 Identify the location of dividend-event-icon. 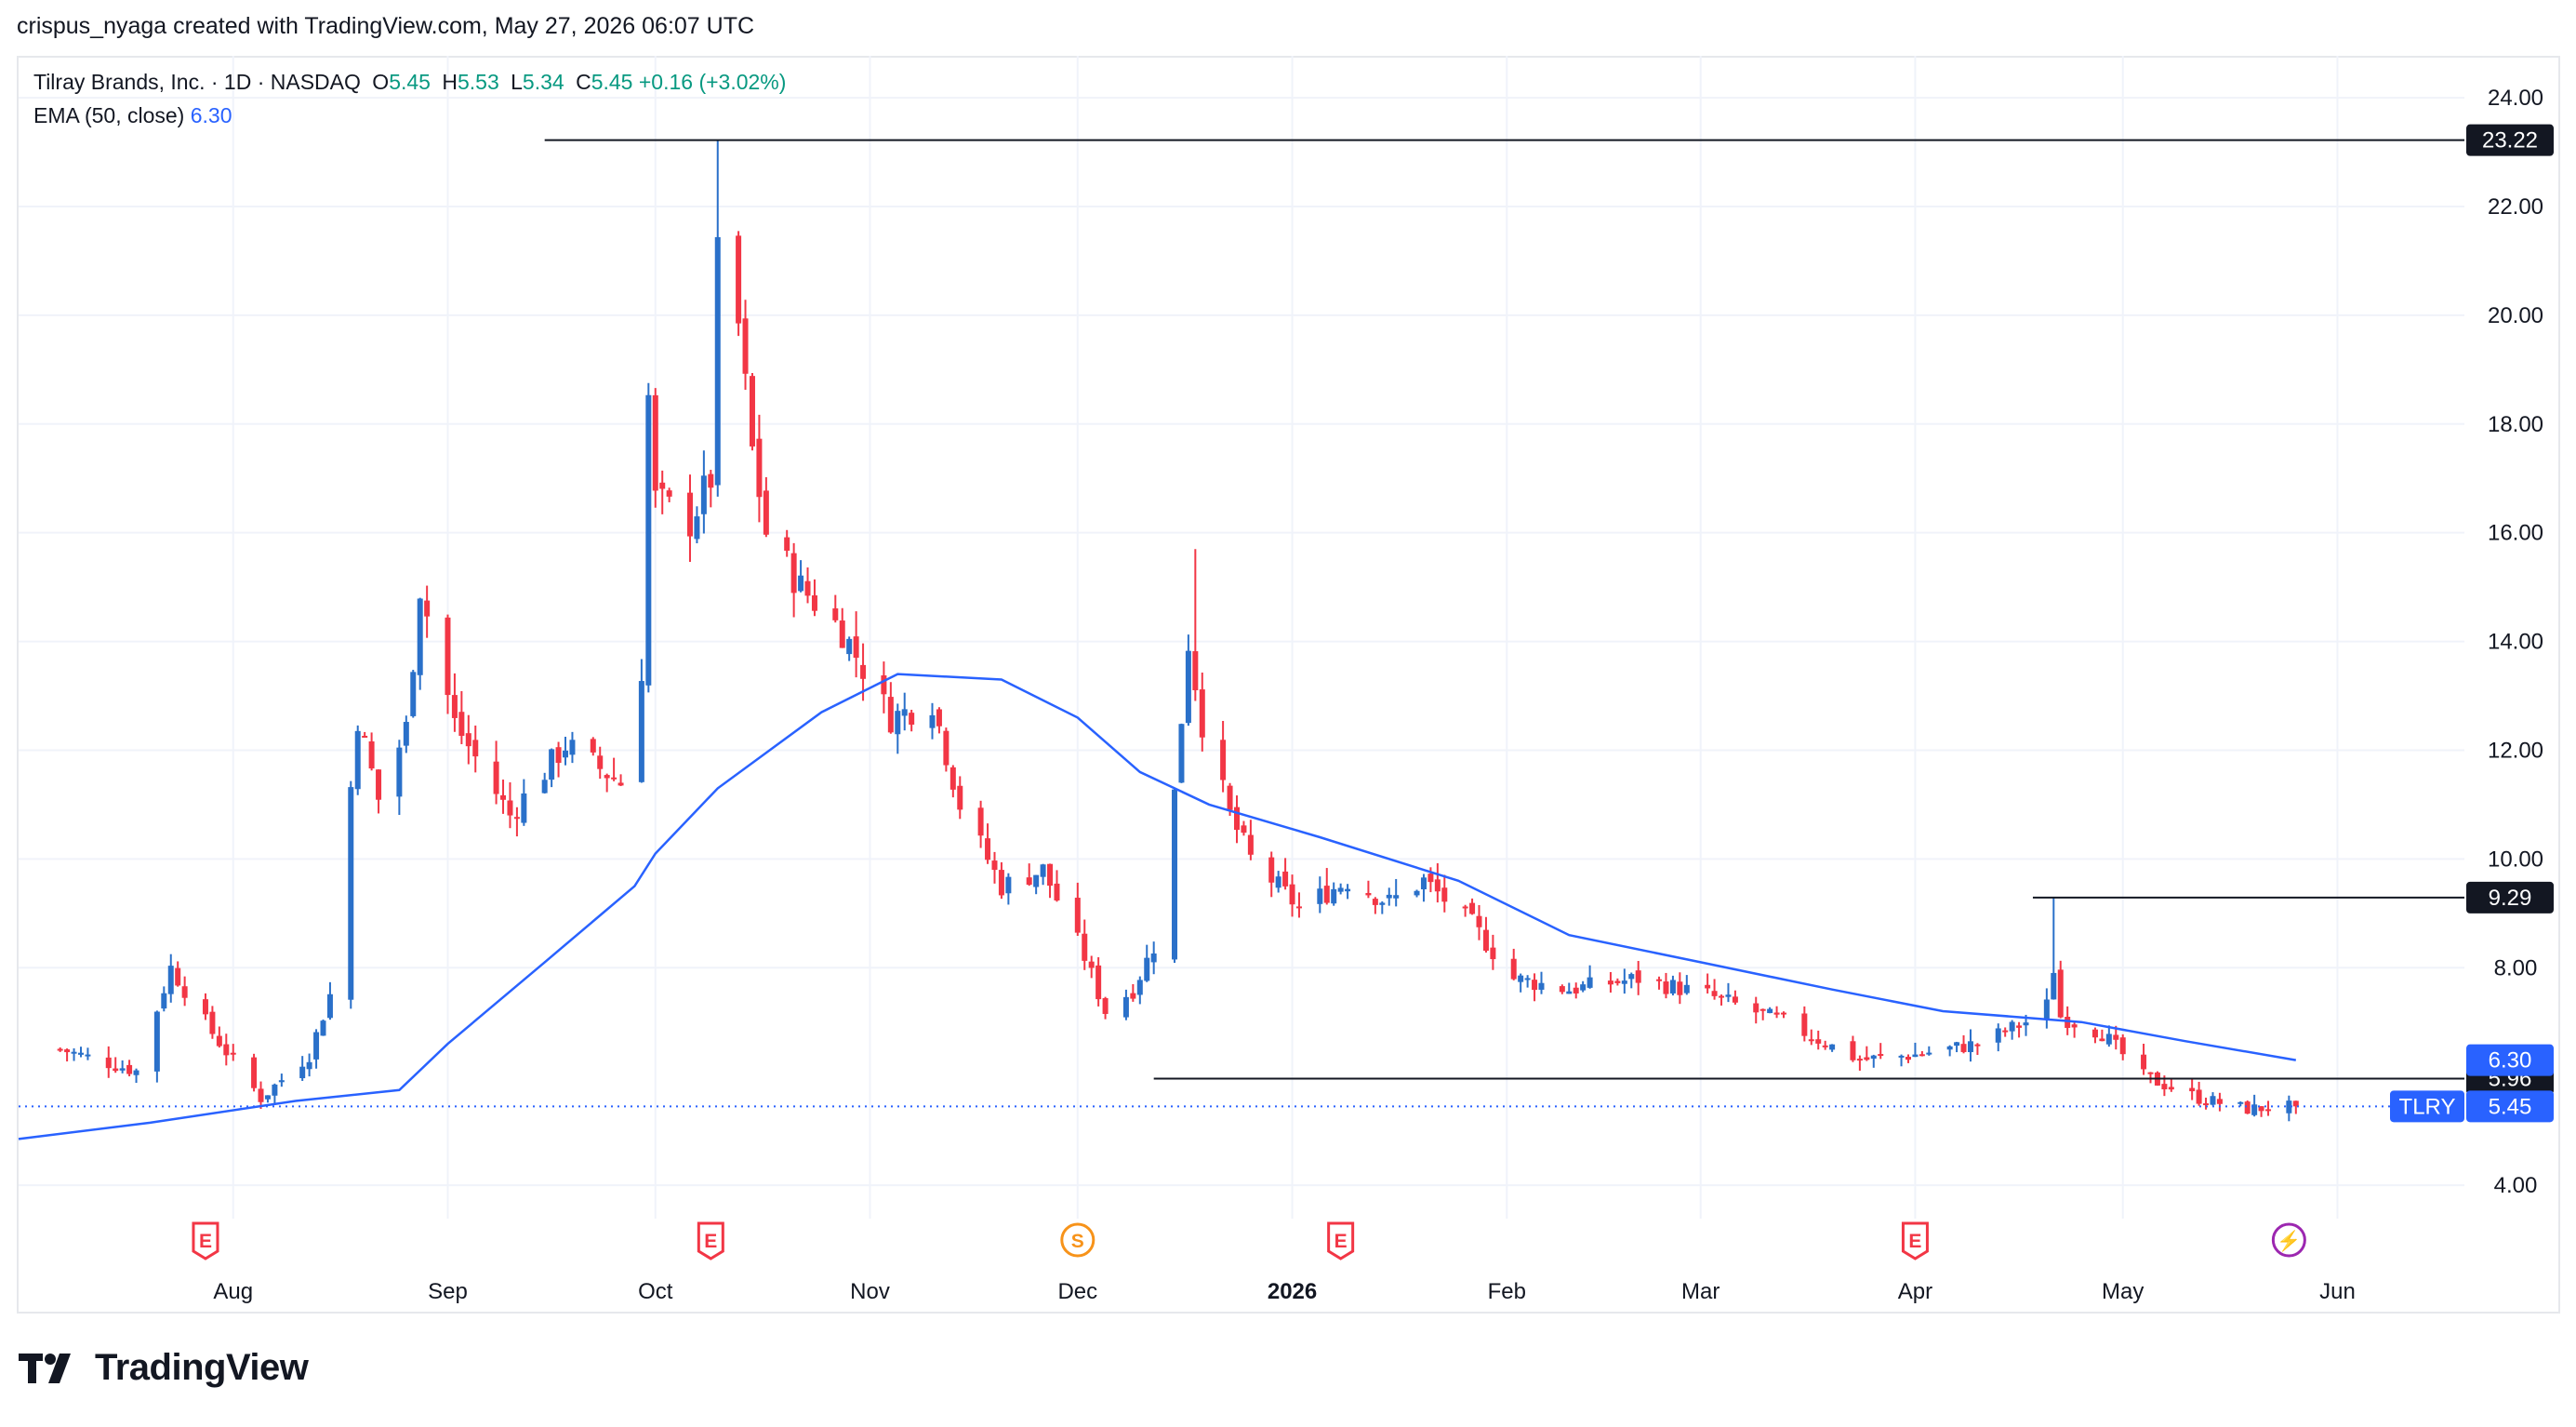
(1077, 1240).